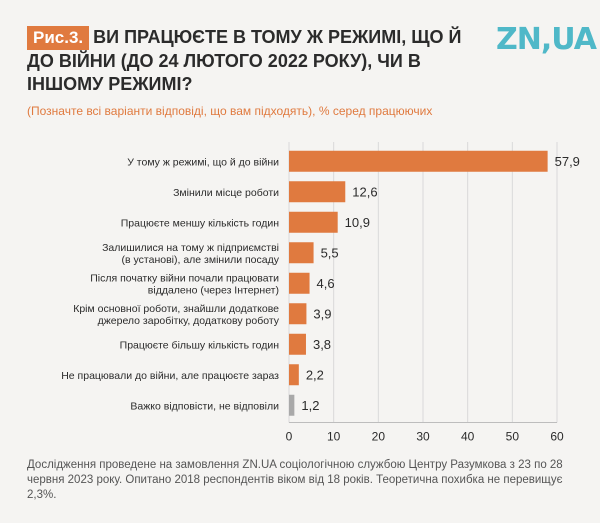  I want to click on figure-label: Рис.3., so click(58, 38).